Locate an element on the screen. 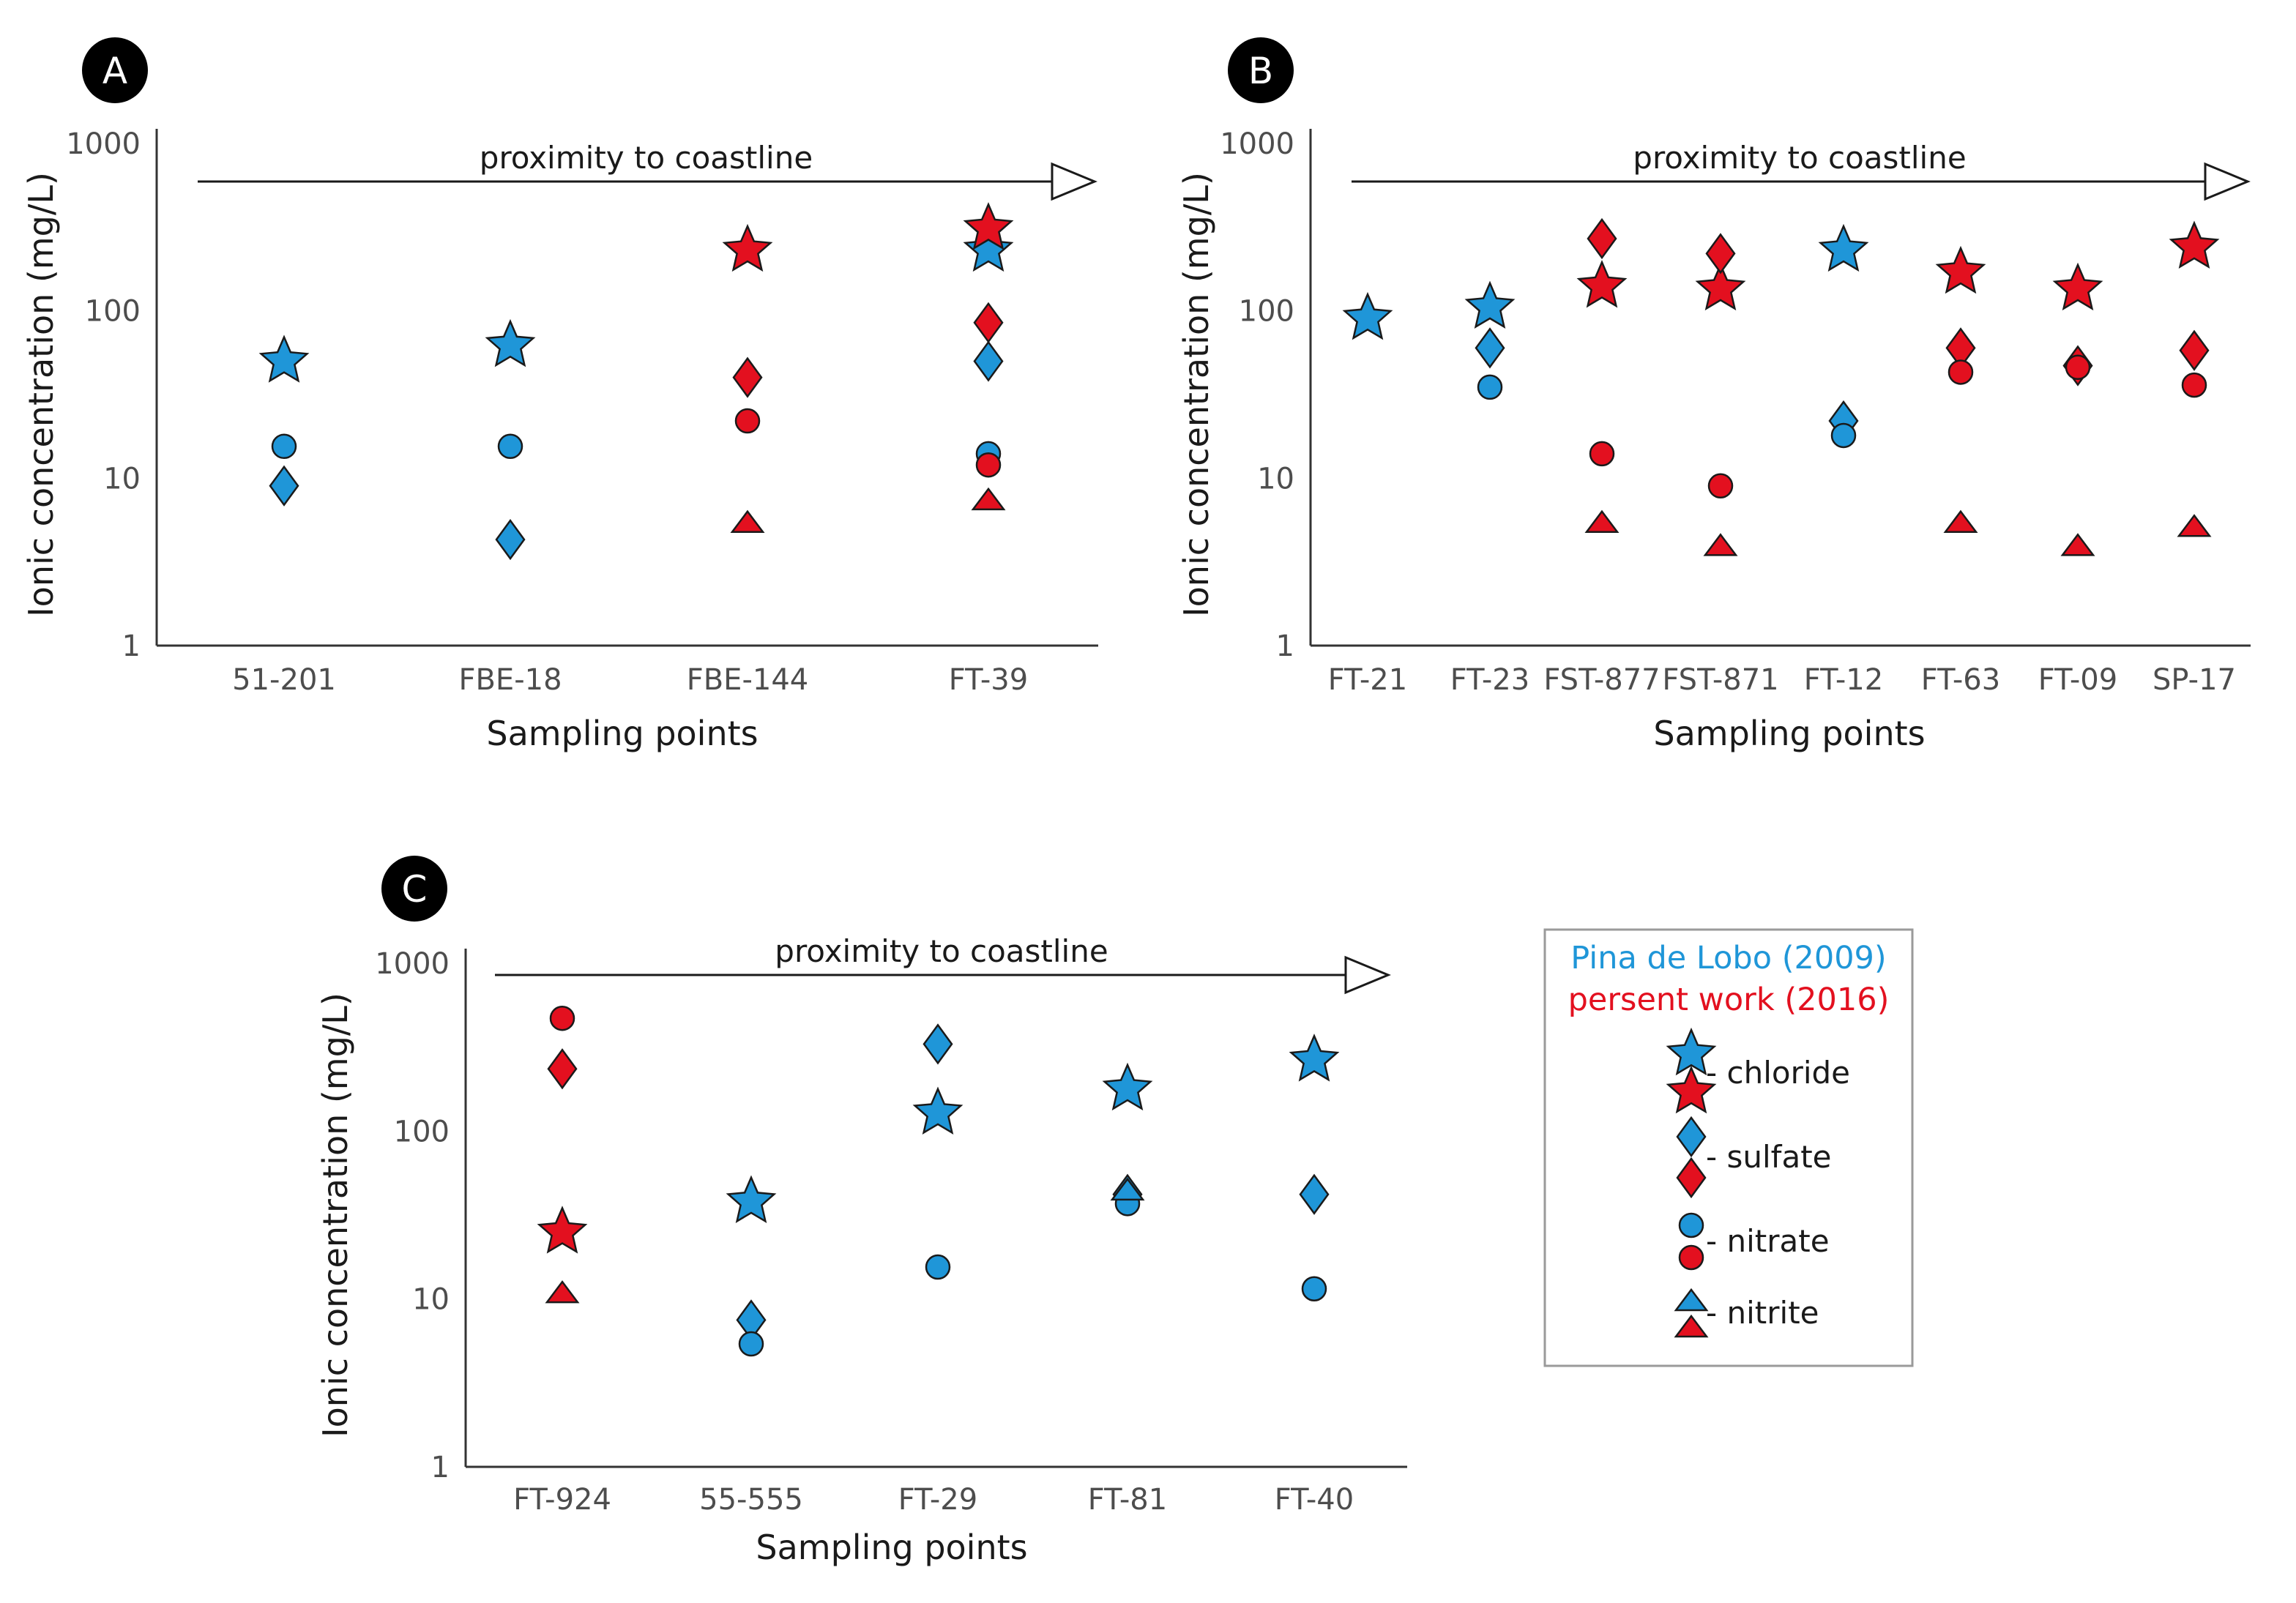 Image resolution: width=2296 pixels, height=1603 pixels. x-tick-label: FST-871 is located at coordinates (1720, 680).